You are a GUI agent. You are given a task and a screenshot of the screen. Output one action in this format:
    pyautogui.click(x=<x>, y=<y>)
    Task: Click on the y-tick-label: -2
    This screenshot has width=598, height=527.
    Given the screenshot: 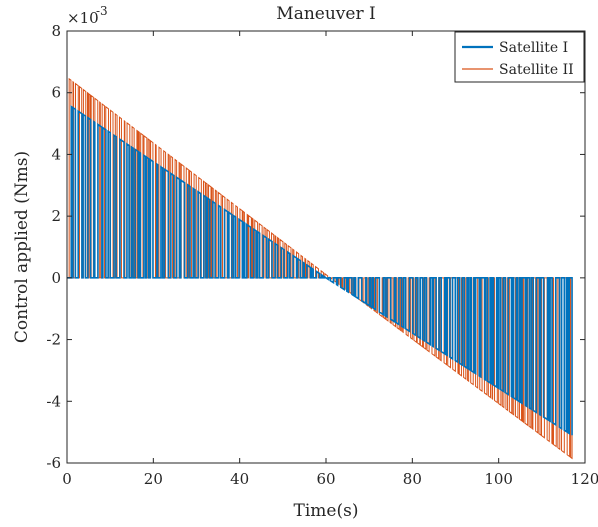 What is the action you would take?
    pyautogui.click(x=53, y=340)
    